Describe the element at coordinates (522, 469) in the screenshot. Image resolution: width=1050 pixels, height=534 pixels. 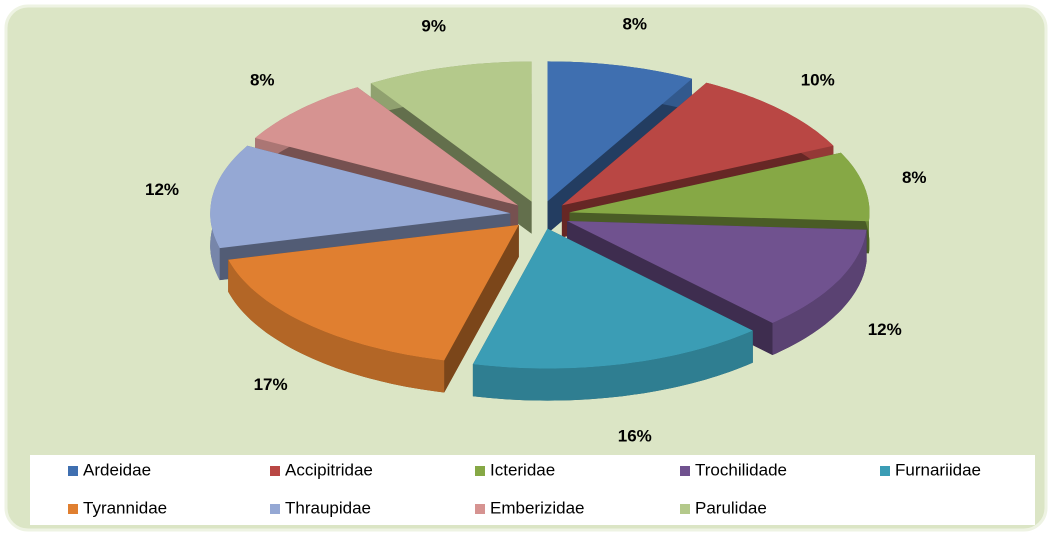
I see `legend-label: Icteridae` at that location.